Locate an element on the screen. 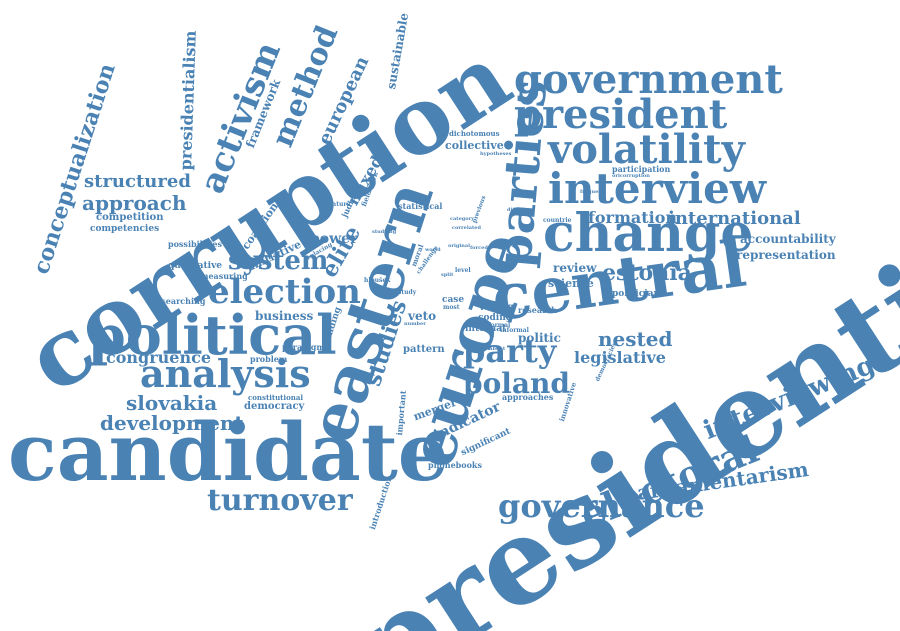 The width and height of the screenshot is (900, 631). word-statistical: statistical is located at coordinates (420, 206).